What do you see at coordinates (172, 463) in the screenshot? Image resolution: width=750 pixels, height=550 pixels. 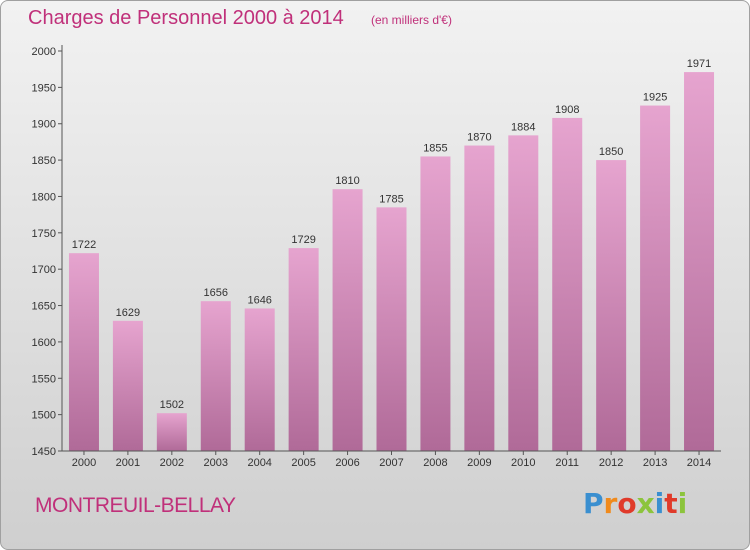 I see `x-tick-label: 2002` at bounding box center [172, 463].